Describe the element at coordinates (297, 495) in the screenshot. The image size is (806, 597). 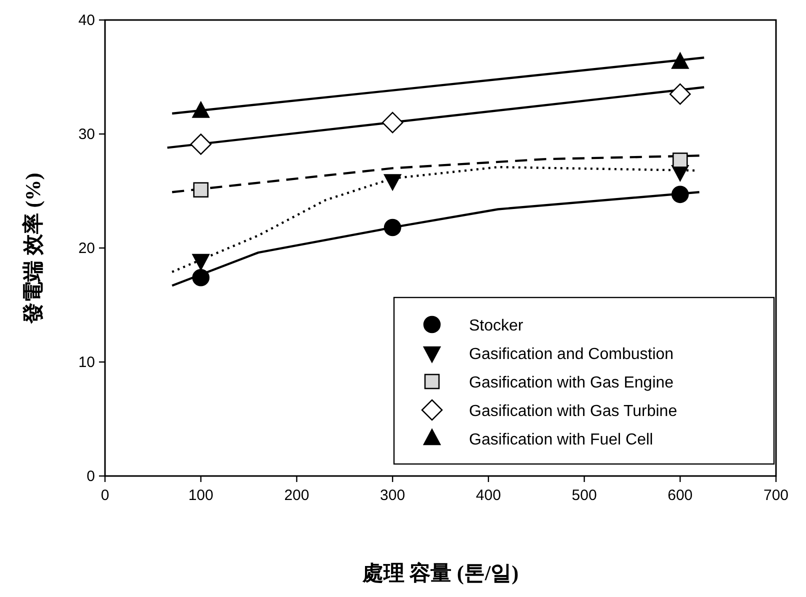
I see `x-tick-label: 200` at that location.